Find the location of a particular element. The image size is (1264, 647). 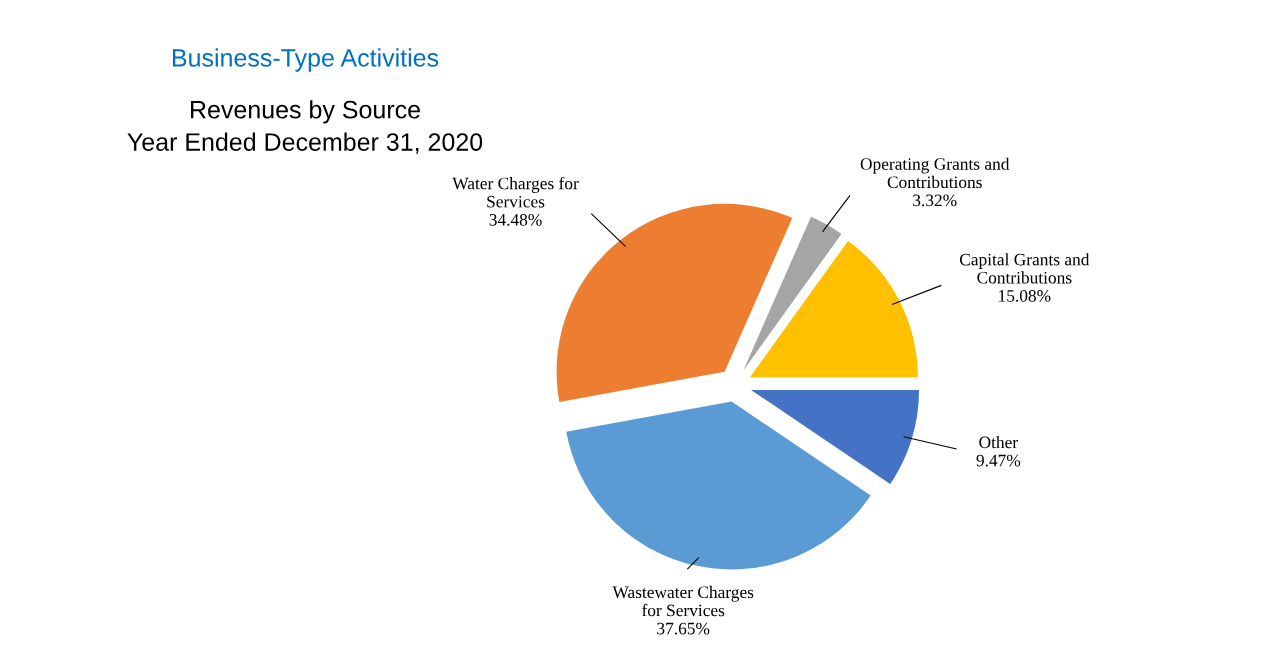

data-label: 15.08% is located at coordinates (1025, 296).